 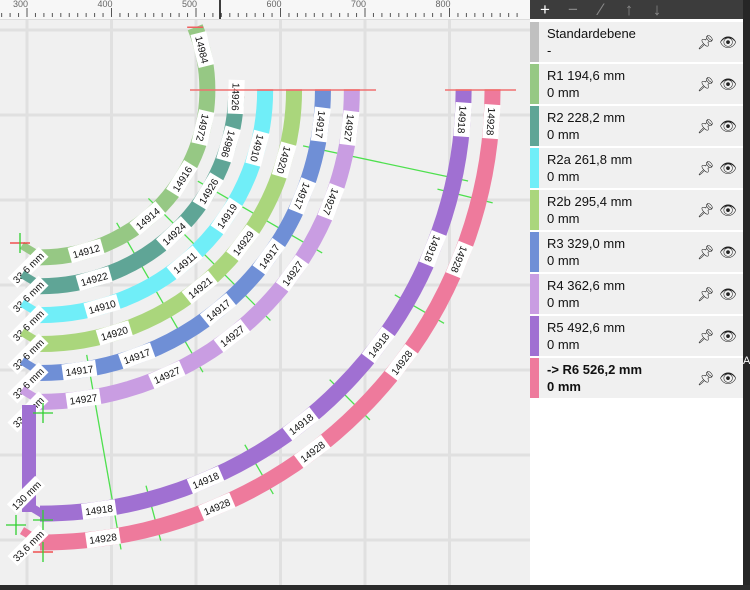 I want to click on layer-row: R2 228,2 mm 0 mm 📌︎ 👁︎, so click(x=636, y=126).